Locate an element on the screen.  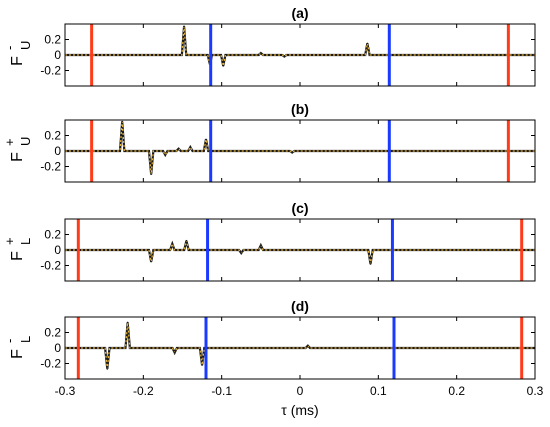
panel-title: (a) is located at coordinates (299, 13).